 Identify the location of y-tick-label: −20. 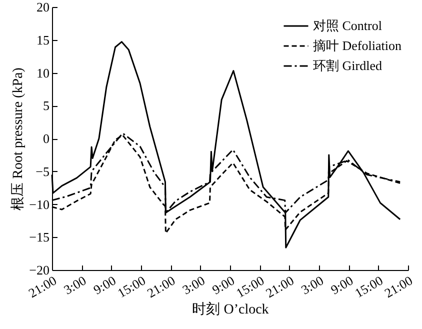
(39, 270).